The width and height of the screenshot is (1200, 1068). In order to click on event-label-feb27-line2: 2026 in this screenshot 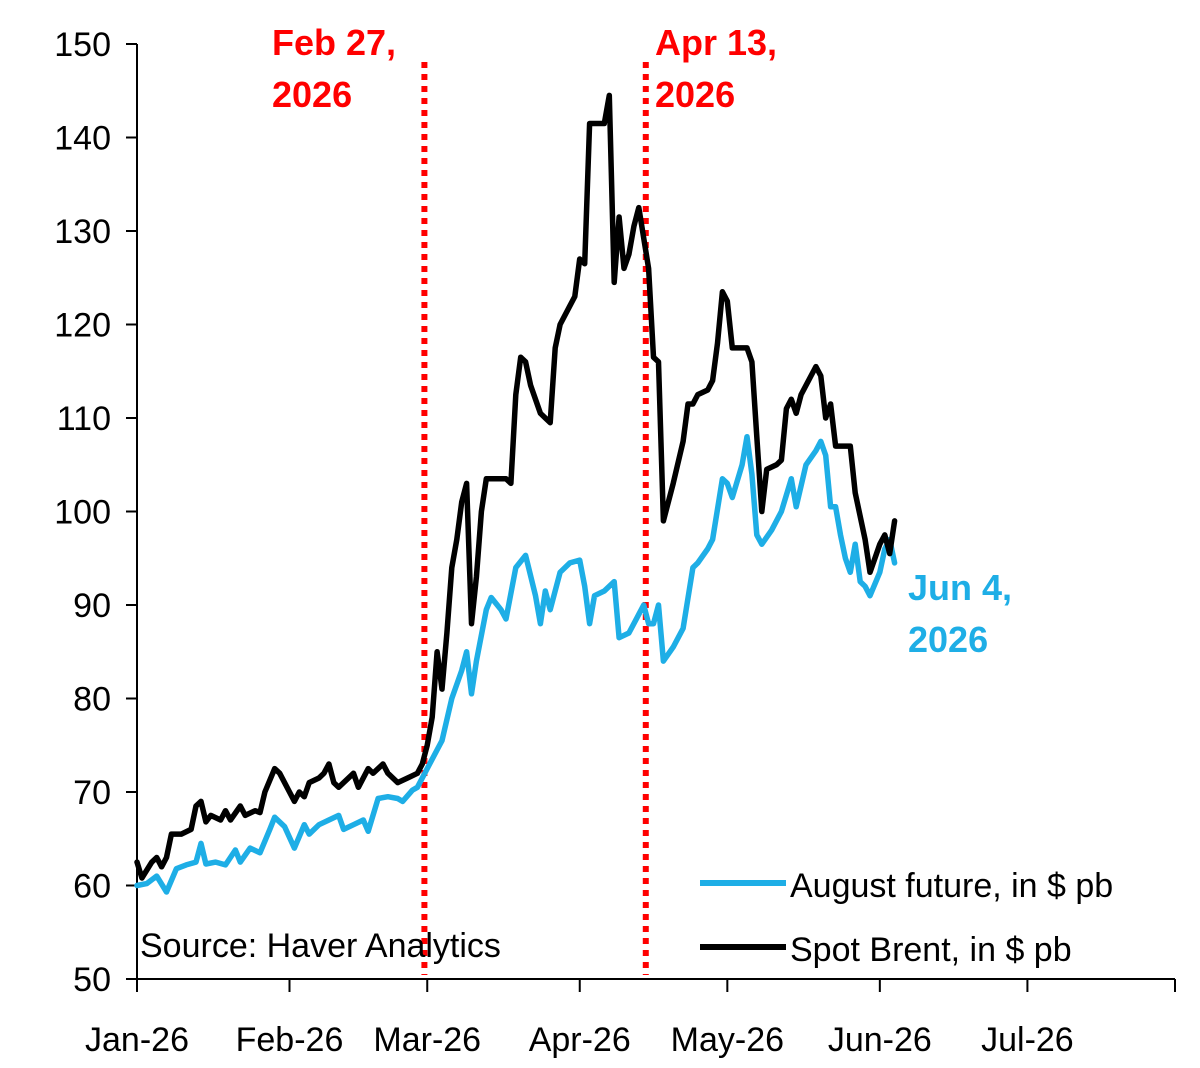, I will do `click(312, 94)`.